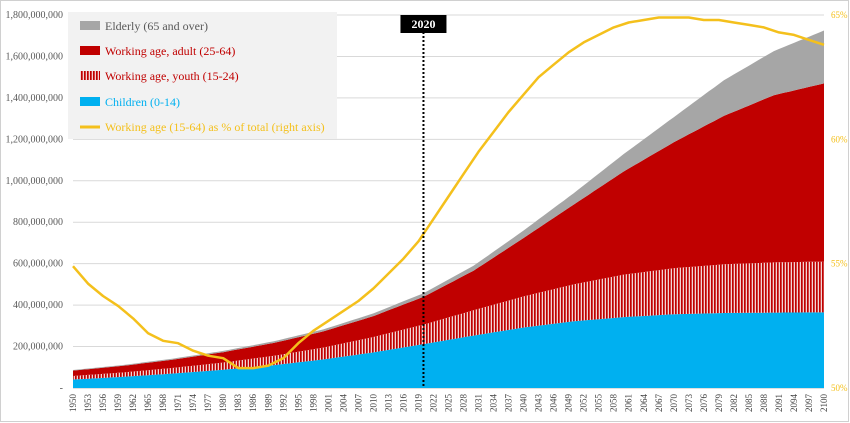 This screenshot has width=850, height=423. Describe the element at coordinates (38, 347) in the screenshot. I see `y-tick-label: 200,000,000` at that location.